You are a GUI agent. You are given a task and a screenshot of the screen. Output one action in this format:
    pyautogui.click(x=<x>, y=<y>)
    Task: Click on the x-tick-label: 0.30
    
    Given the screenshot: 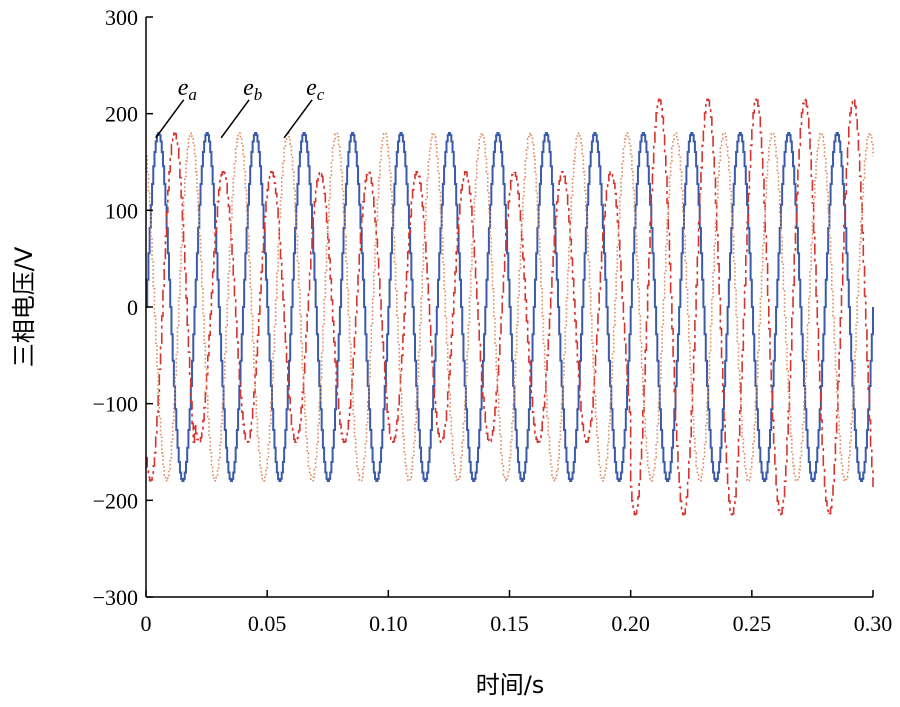 What is the action you would take?
    pyautogui.click(x=873, y=623)
    